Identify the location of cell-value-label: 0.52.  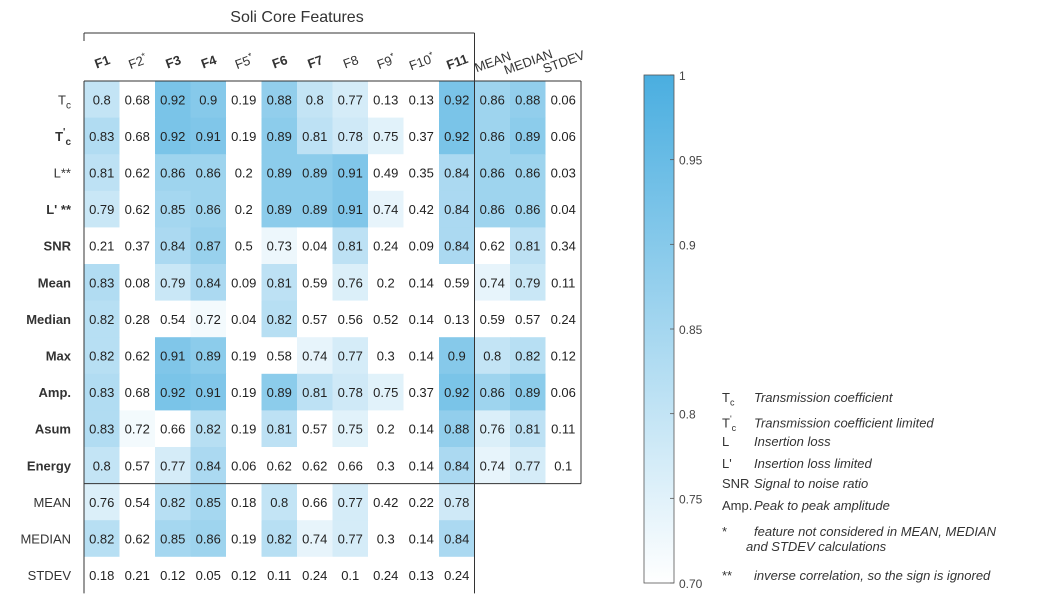
(385, 319).